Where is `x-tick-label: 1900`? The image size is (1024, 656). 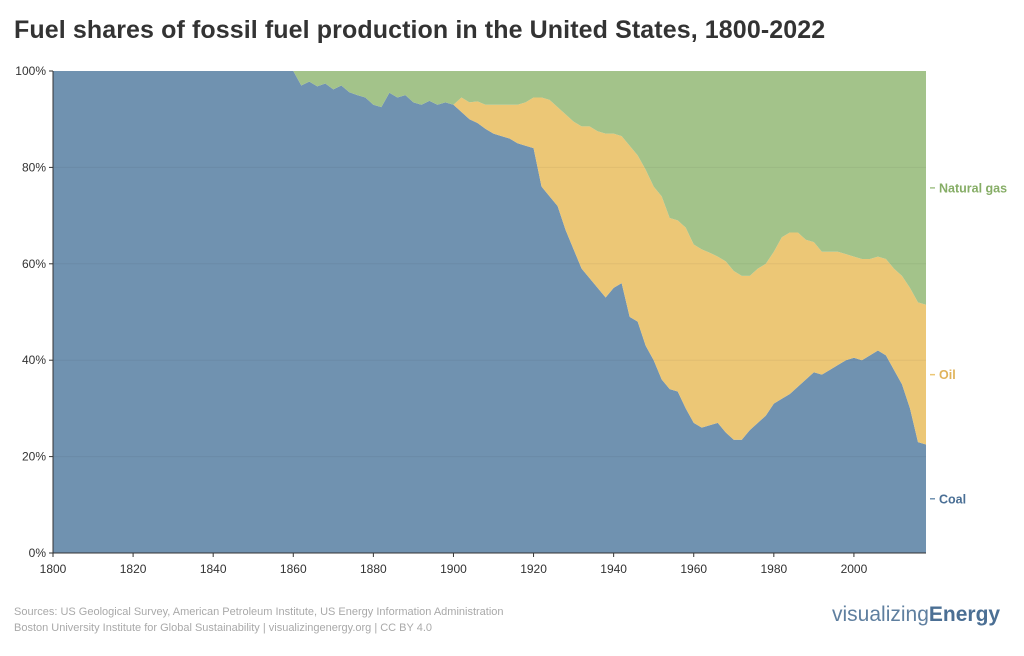 x-tick-label: 1900 is located at coordinates (453, 569).